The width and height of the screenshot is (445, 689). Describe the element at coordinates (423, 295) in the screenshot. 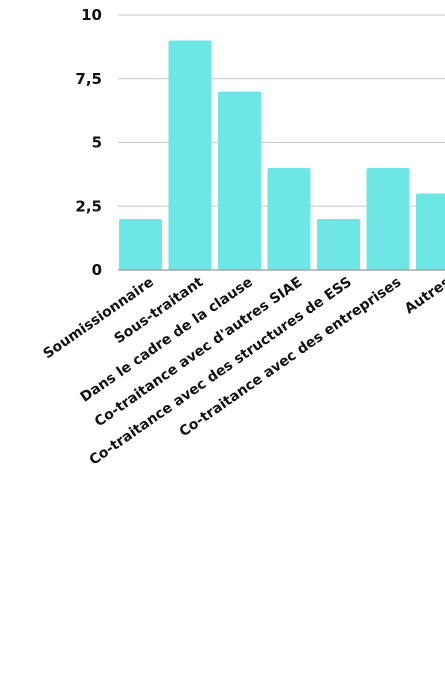

I see `x-category-label: Autres` at that location.